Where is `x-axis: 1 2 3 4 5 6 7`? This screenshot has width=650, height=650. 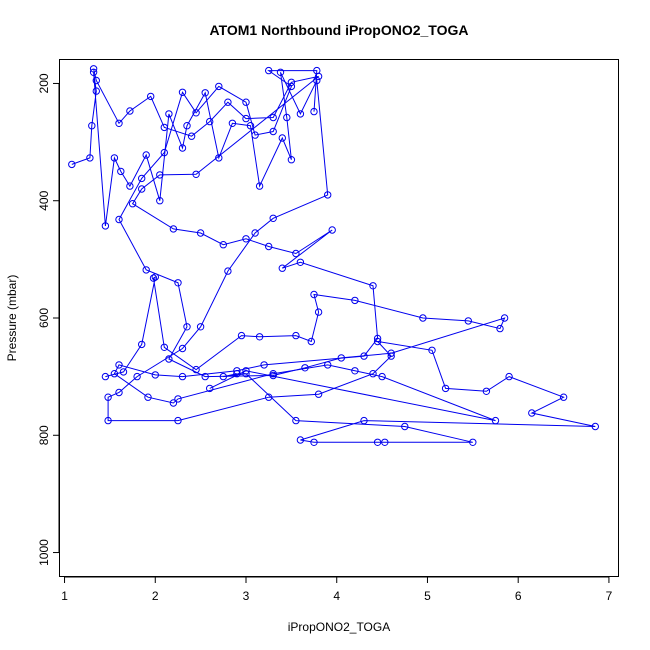 x-axis: 1 2 3 4 5 6 7 is located at coordinates (337, 589).